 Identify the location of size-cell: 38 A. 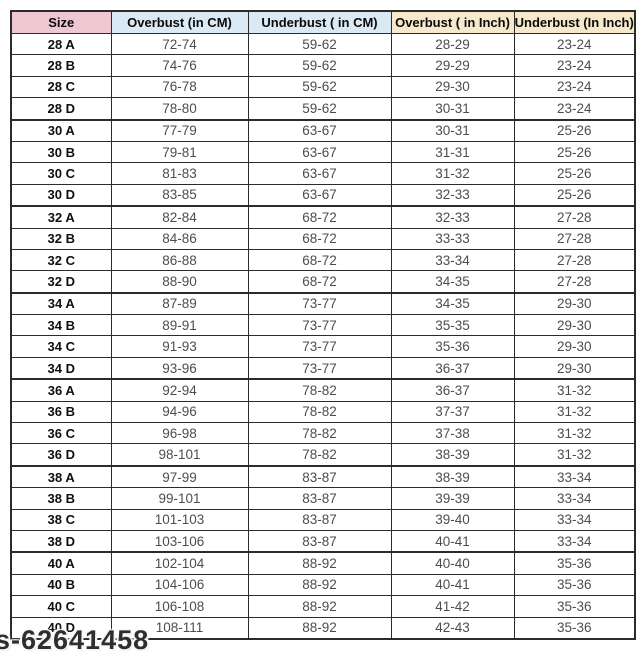
(61, 476).